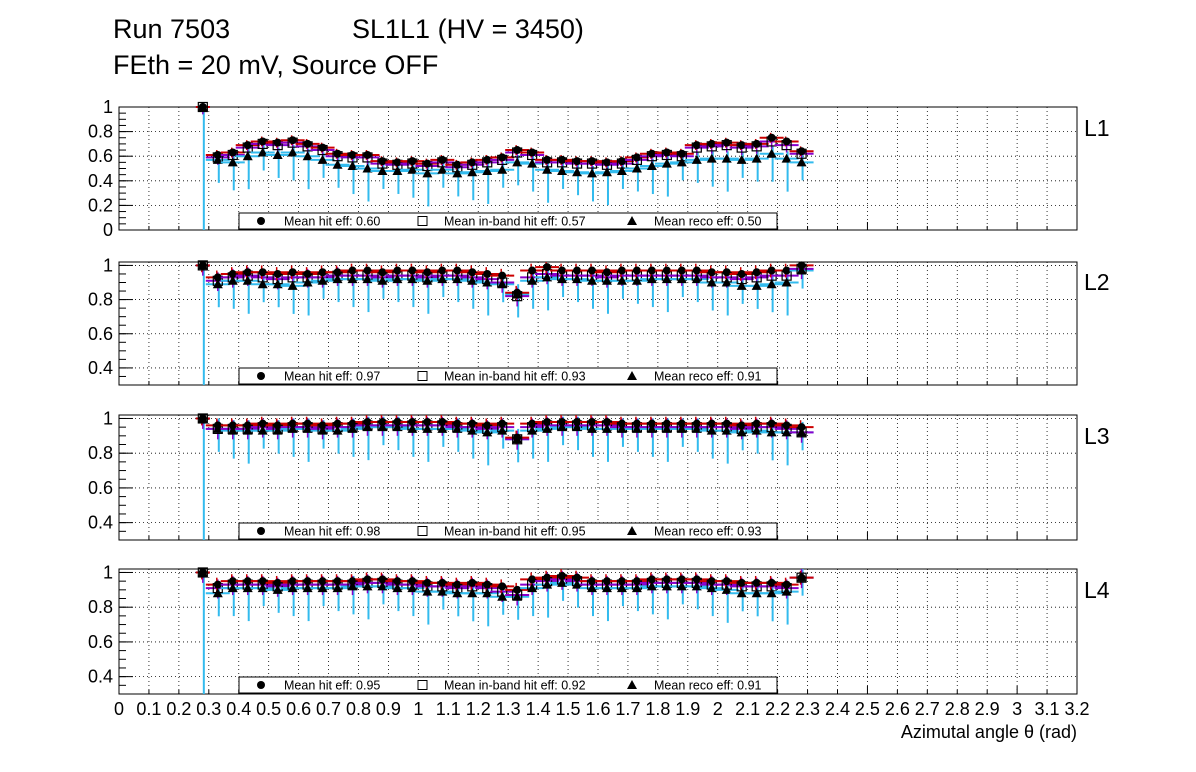  What do you see at coordinates (957, 709) in the screenshot?
I see `x-tick-label: 2.8` at bounding box center [957, 709].